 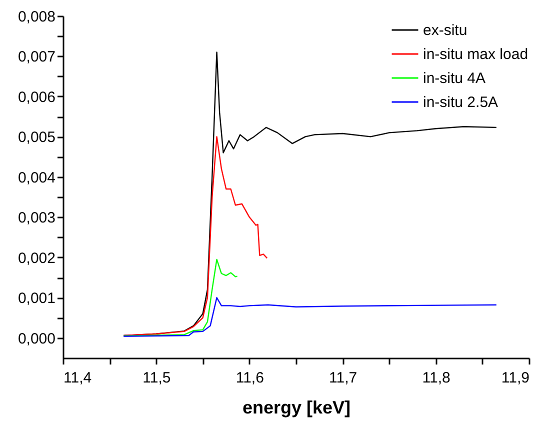 What do you see at coordinates (296, 408) in the screenshot?
I see `x-axis-title: energy [keV]` at bounding box center [296, 408].